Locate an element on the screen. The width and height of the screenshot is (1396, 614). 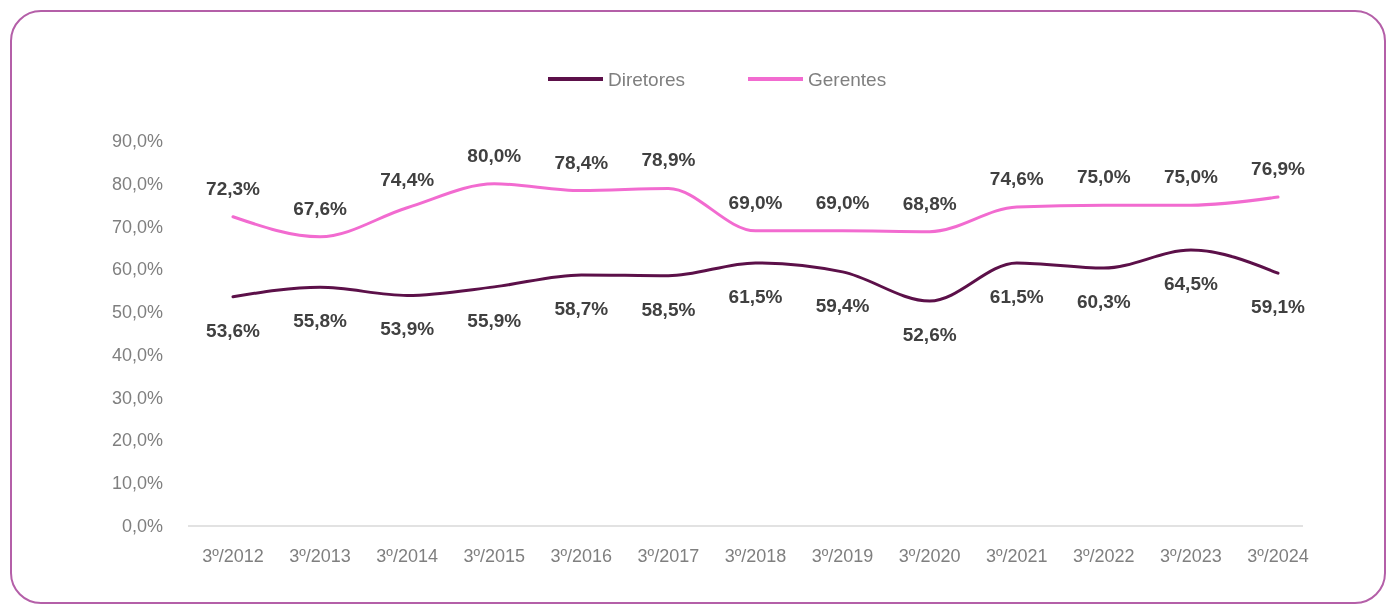
data-label: 74,6% is located at coordinates (1016, 178).